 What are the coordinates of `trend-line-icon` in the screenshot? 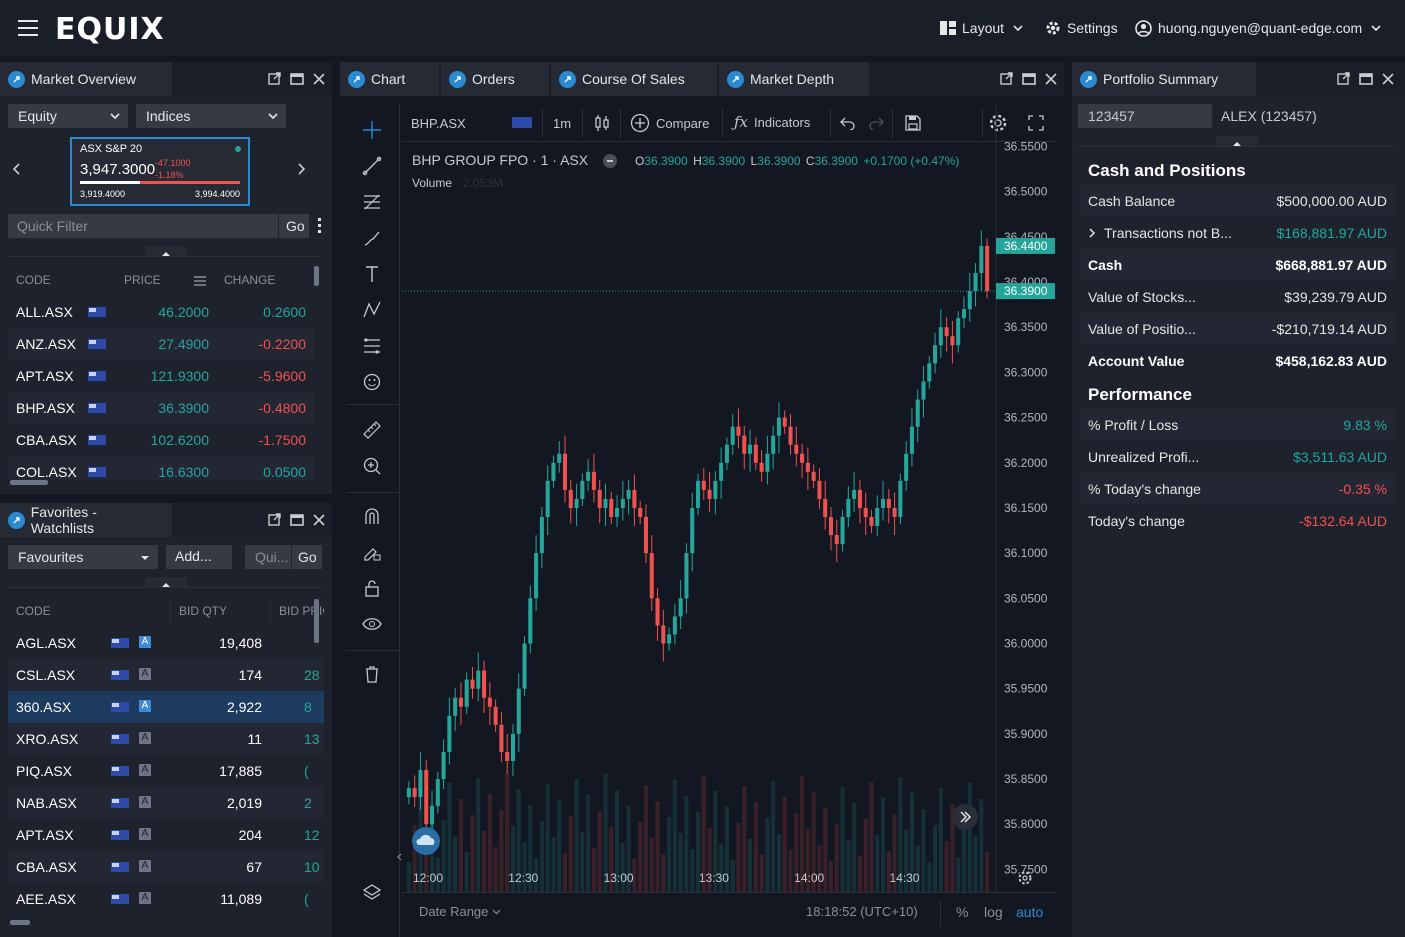 It's located at (372, 166).